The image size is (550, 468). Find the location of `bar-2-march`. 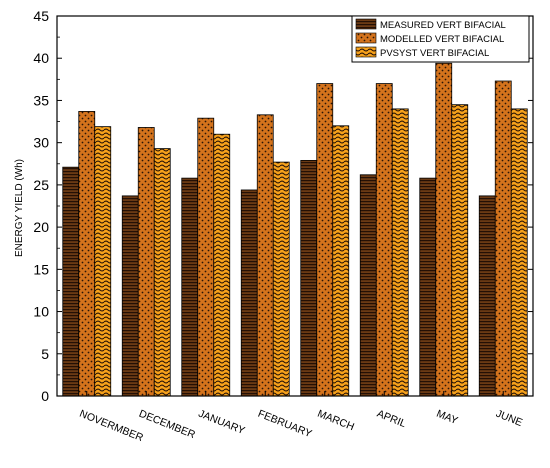

bar-2-march is located at coordinates (325, 240).